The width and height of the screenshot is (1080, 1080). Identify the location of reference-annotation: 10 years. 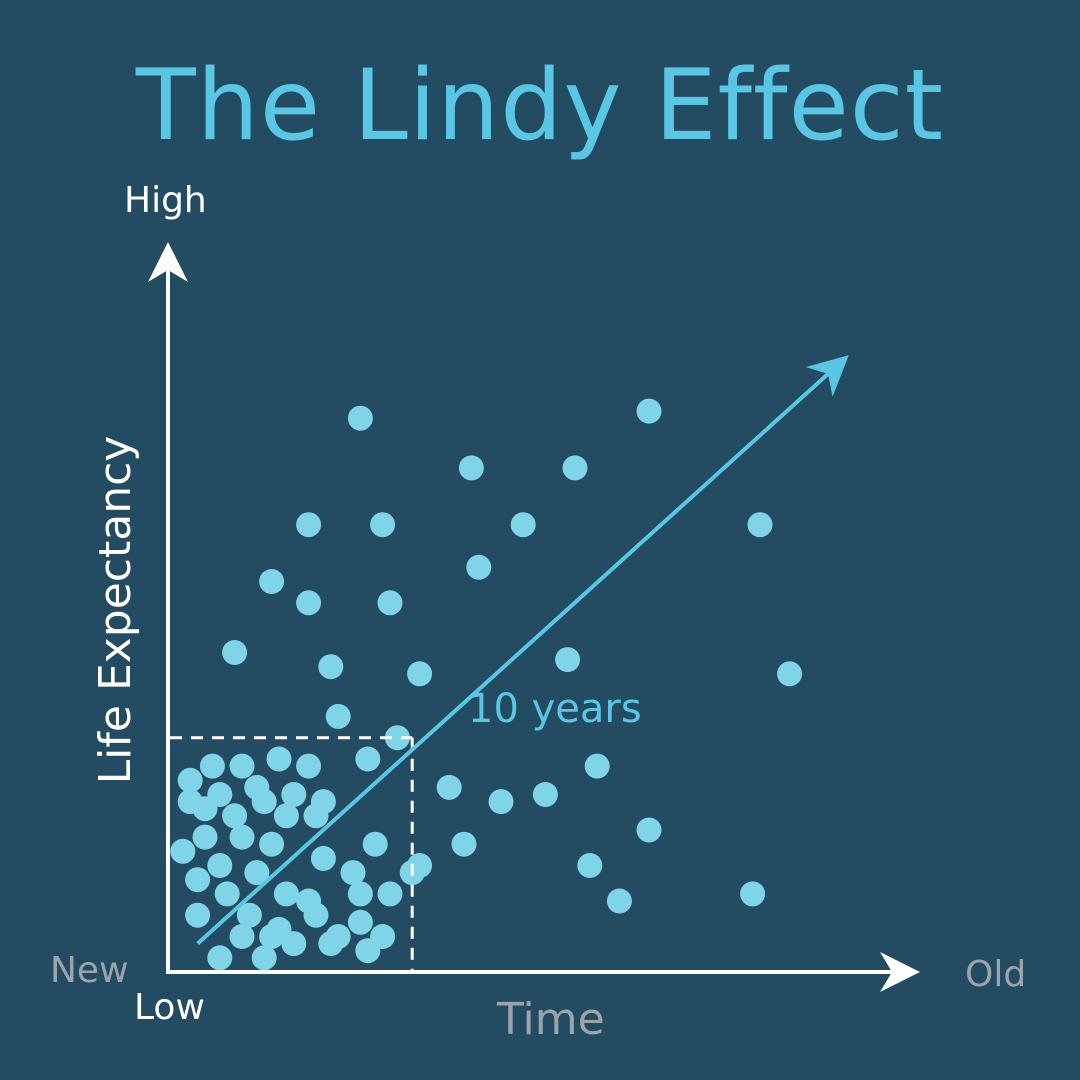
(555, 709).